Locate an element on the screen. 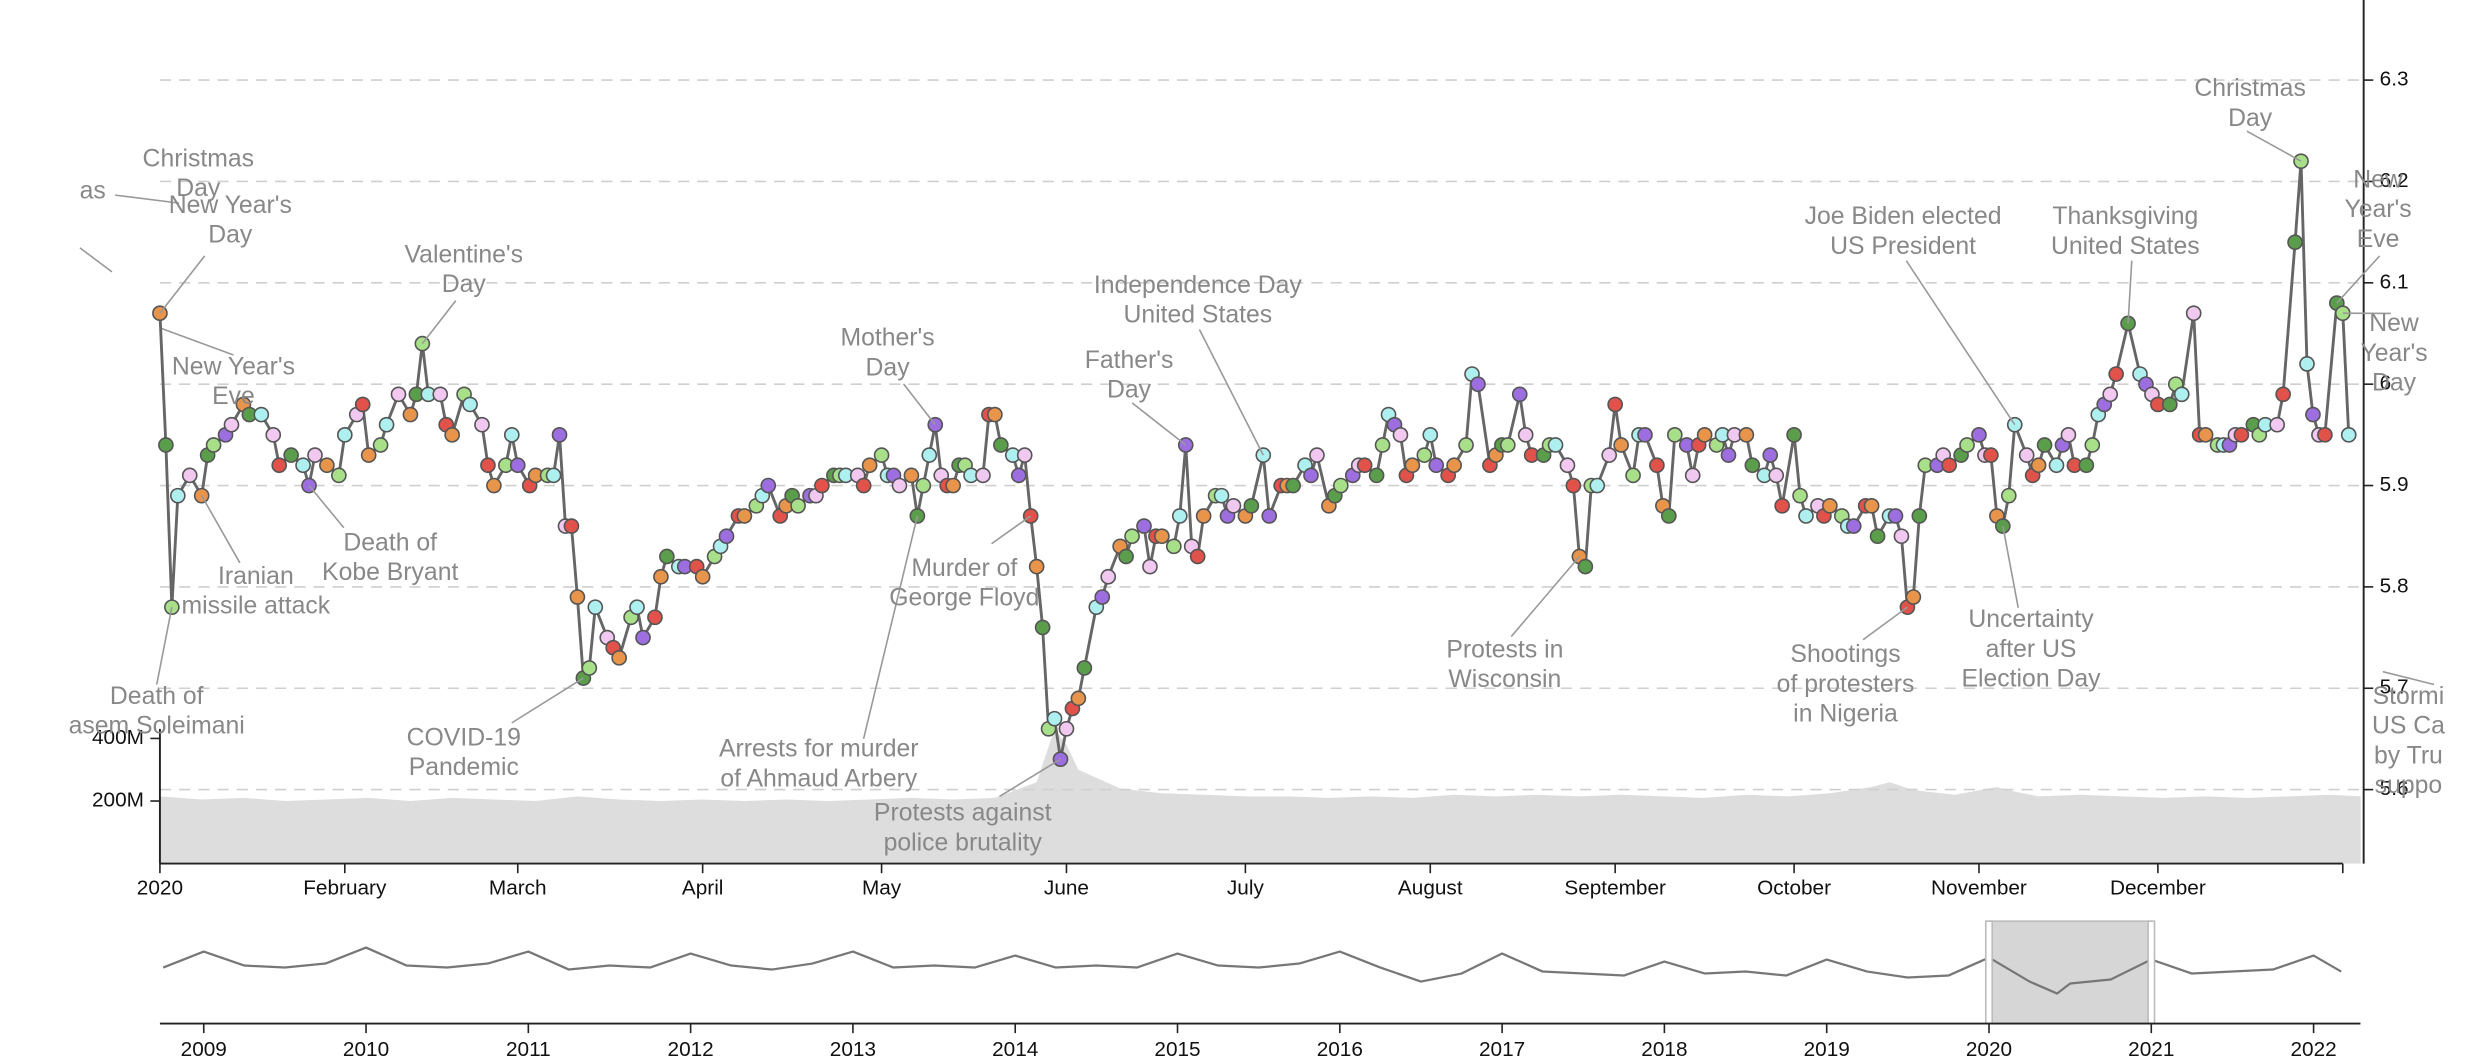 This screenshot has width=2482, height=1064. annotation: Father's is located at coordinates (1129, 360).